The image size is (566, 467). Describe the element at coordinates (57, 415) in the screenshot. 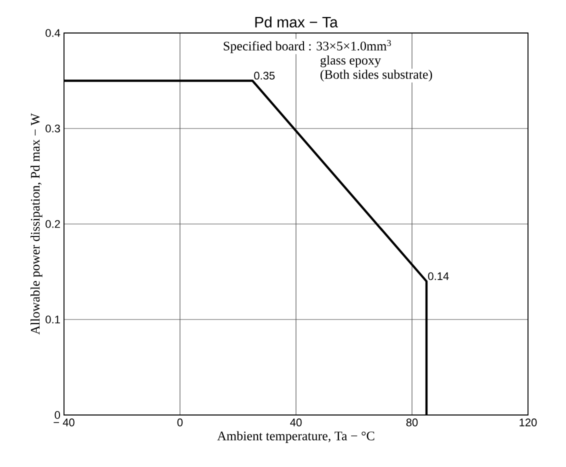

I see `y-tick-label: 0` at that location.